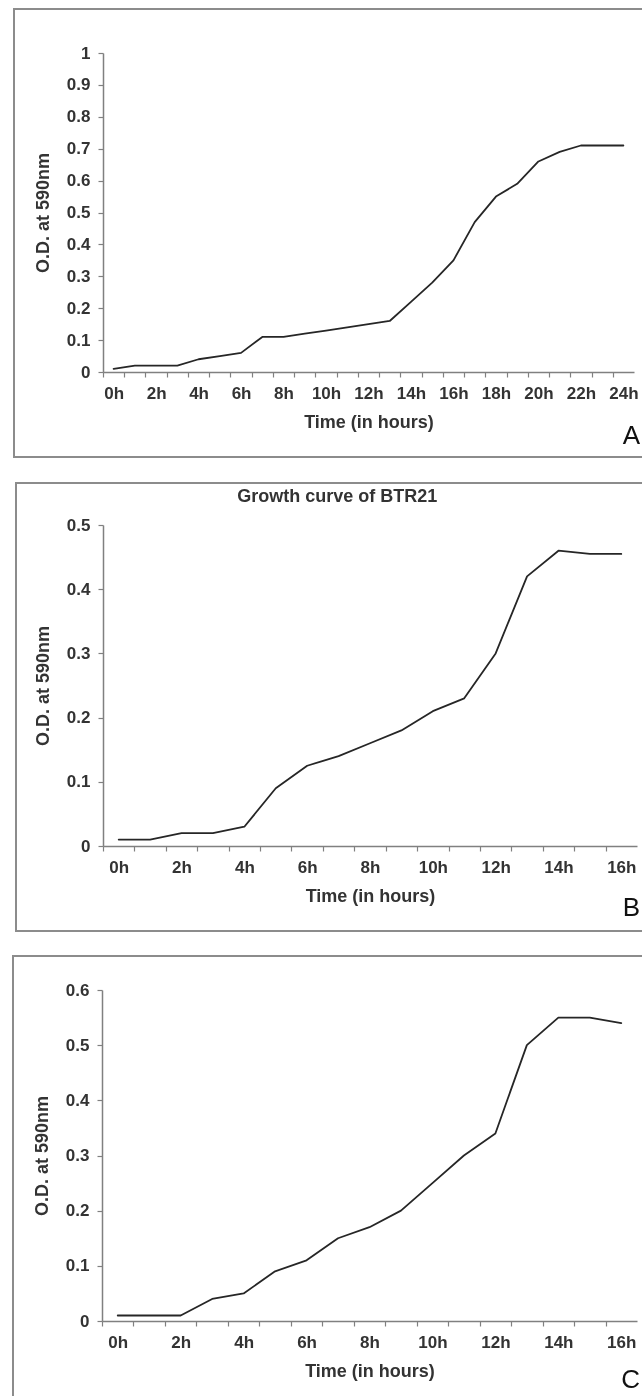 The width and height of the screenshot is (642, 1396). I want to click on chart-title: Growth curve of BTR21, so click(337, 496).